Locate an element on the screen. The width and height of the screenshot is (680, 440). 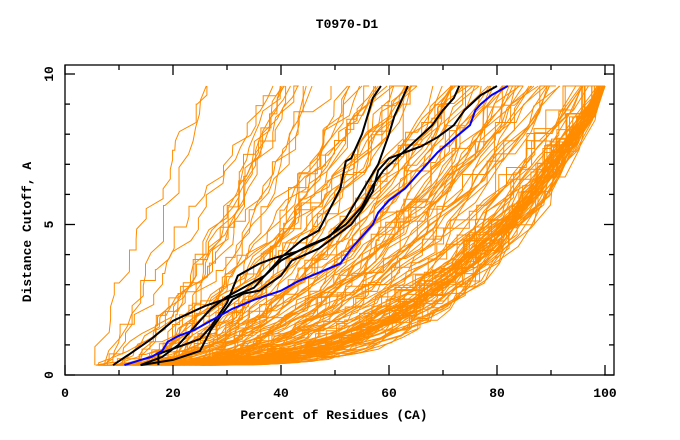
y-tick-label: 5 is located at coordinates (49, 224).